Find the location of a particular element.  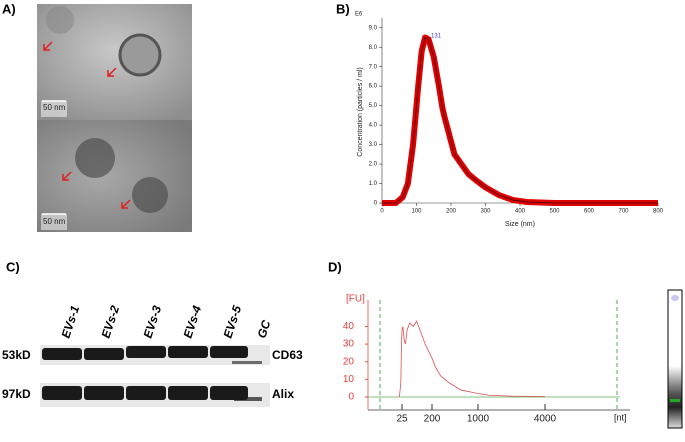

x-tick-label: 500 is located at coordinates (554, 212).